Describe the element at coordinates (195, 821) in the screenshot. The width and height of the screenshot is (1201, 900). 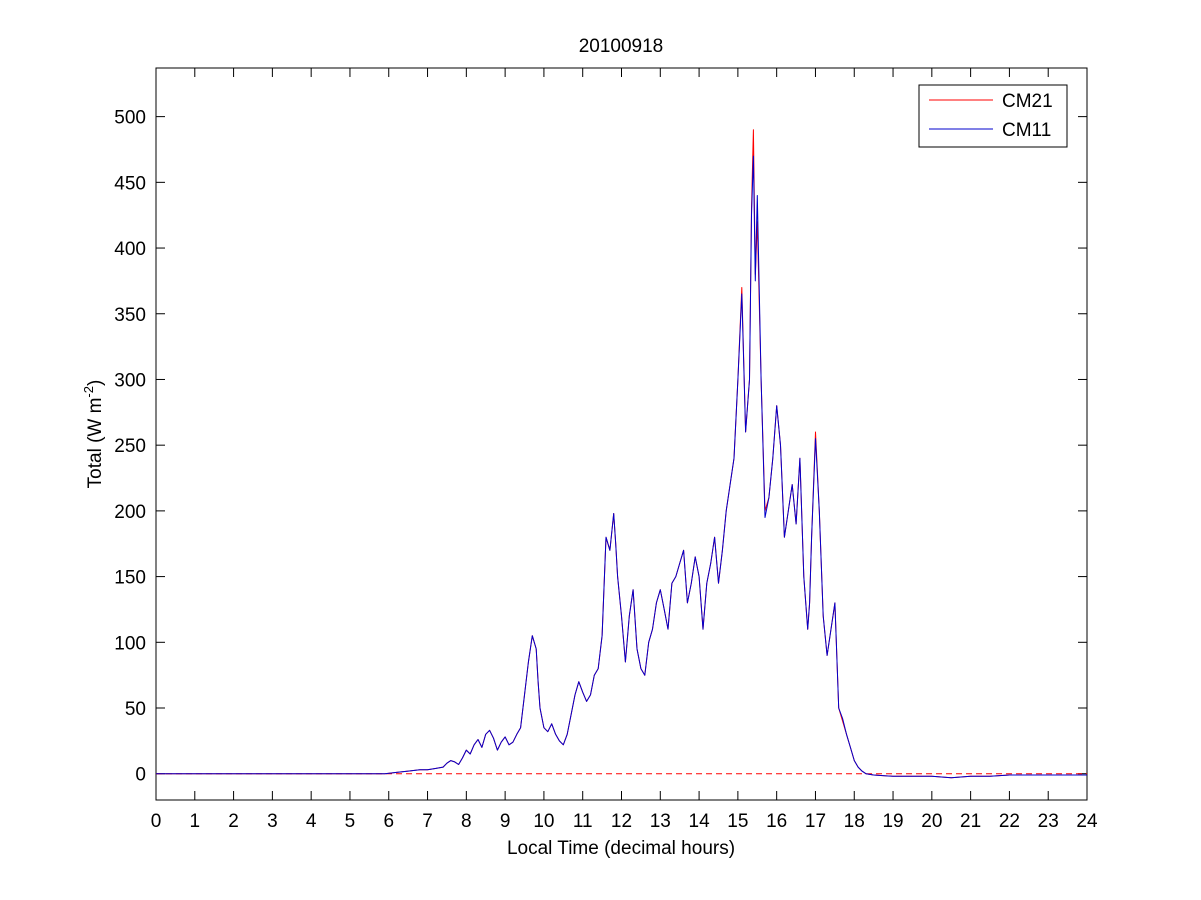
I see `x-tick-label: 1` at that location.